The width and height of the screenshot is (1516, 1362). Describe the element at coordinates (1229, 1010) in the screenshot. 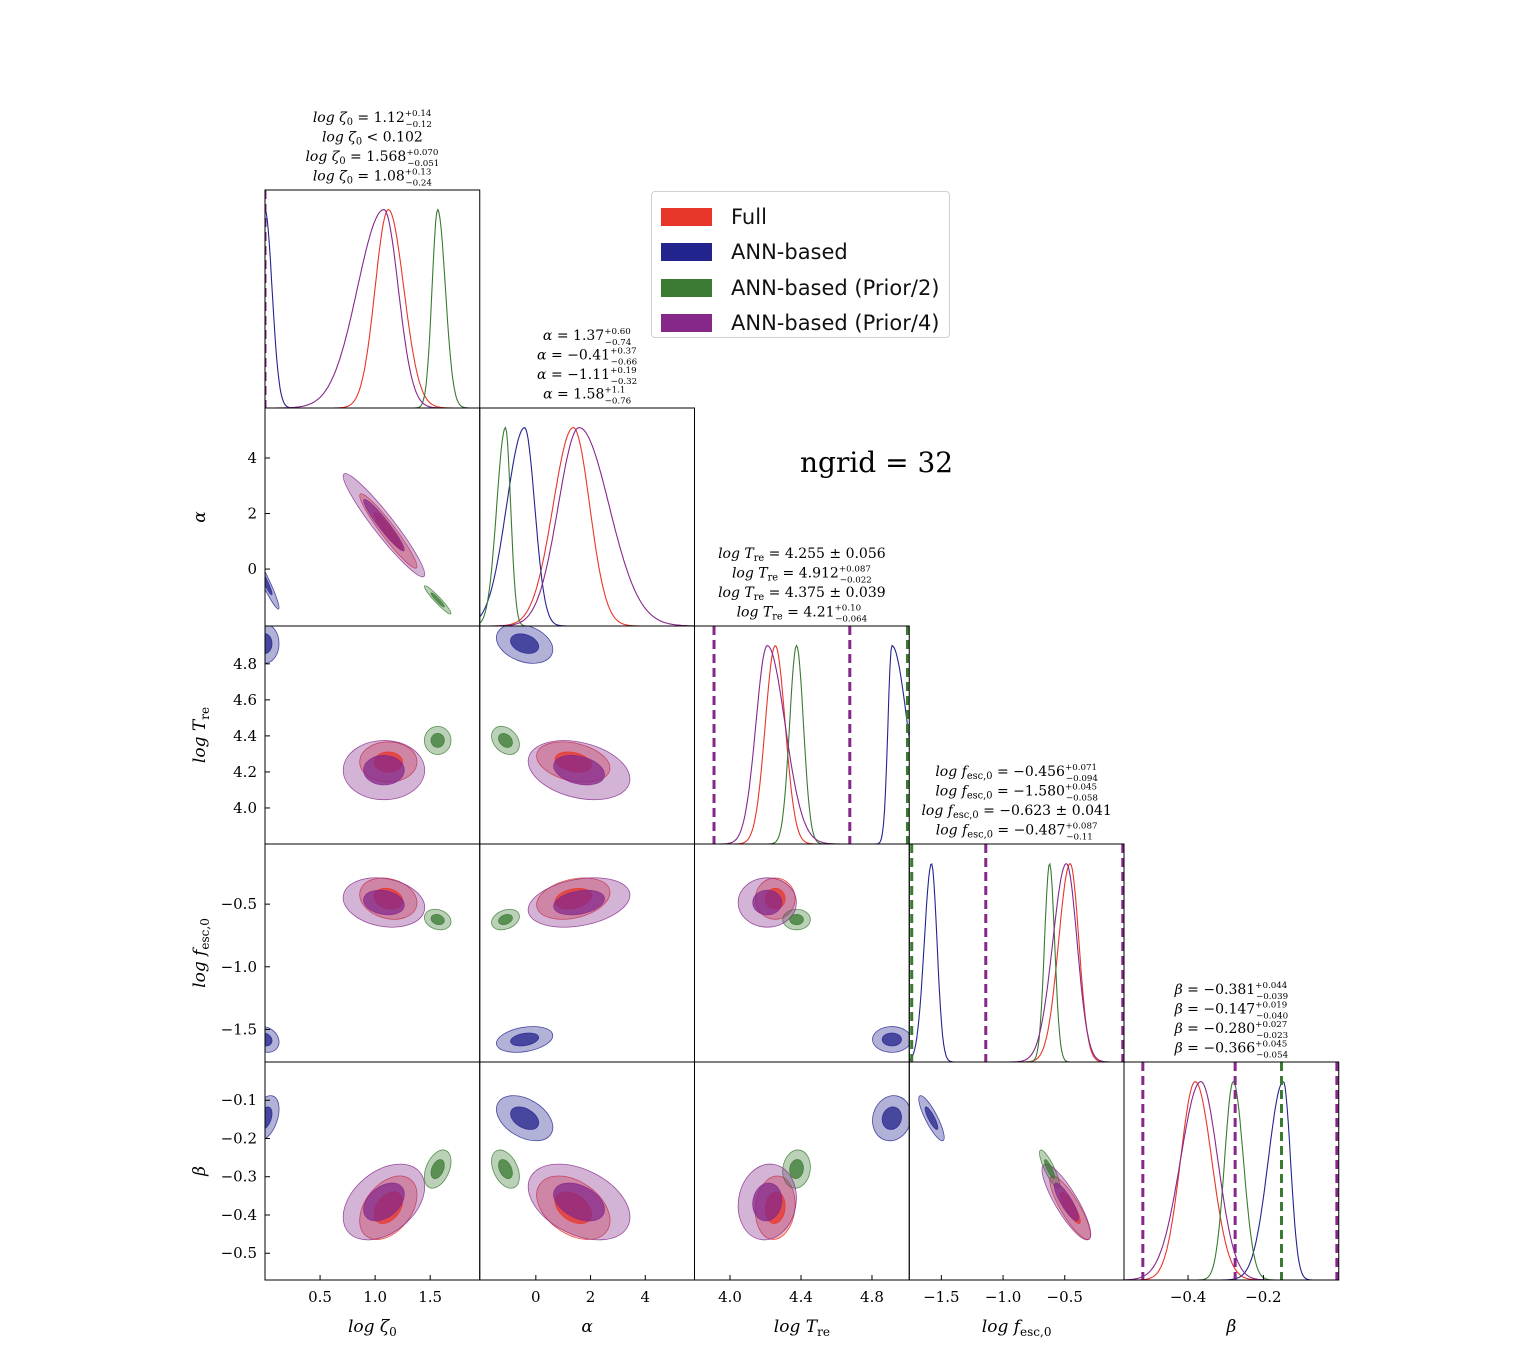

I see `title-part: −0.147` at that location.